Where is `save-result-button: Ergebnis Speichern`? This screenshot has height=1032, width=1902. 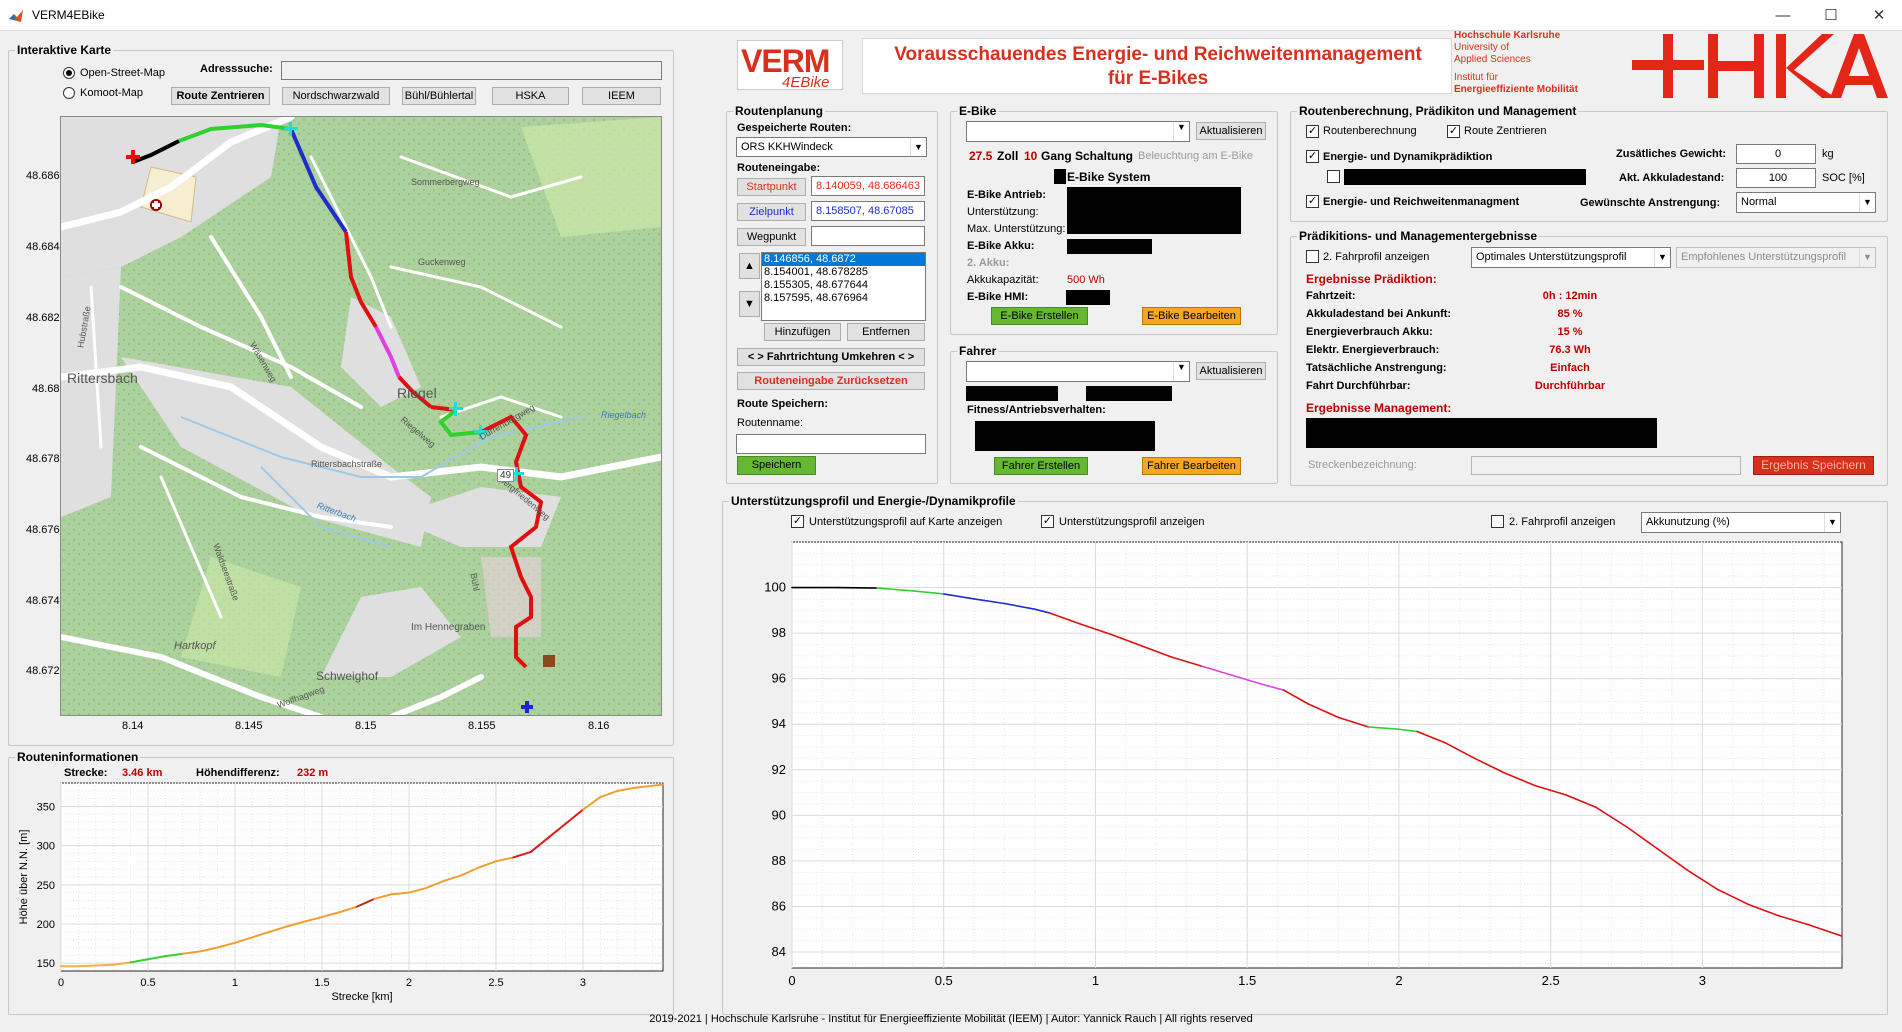
save-result-button: Ergebnis Speichern is located at coordinates (1813, 465).